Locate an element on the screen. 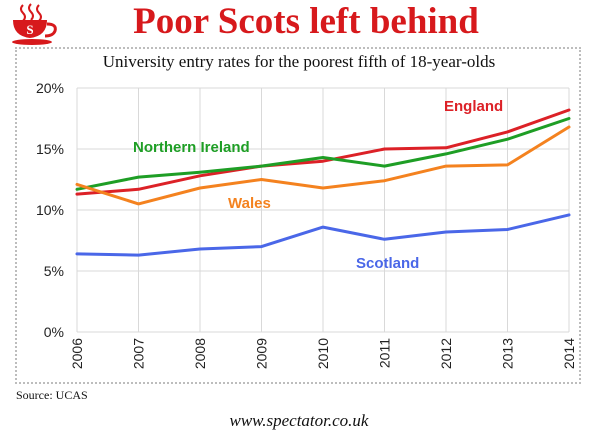  x-tick-label: 2009 is located at coordinates (262, 353).